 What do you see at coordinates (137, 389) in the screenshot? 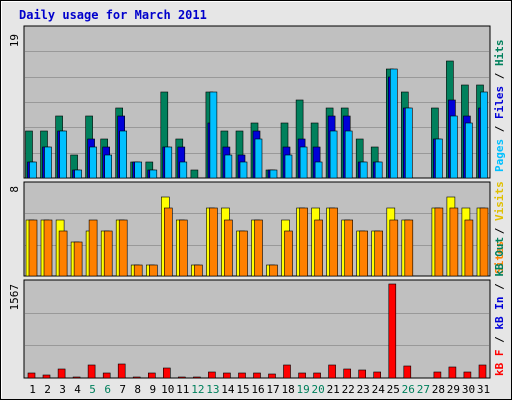
I see `x-tick-label: 8` at bounding box center [137, 389].